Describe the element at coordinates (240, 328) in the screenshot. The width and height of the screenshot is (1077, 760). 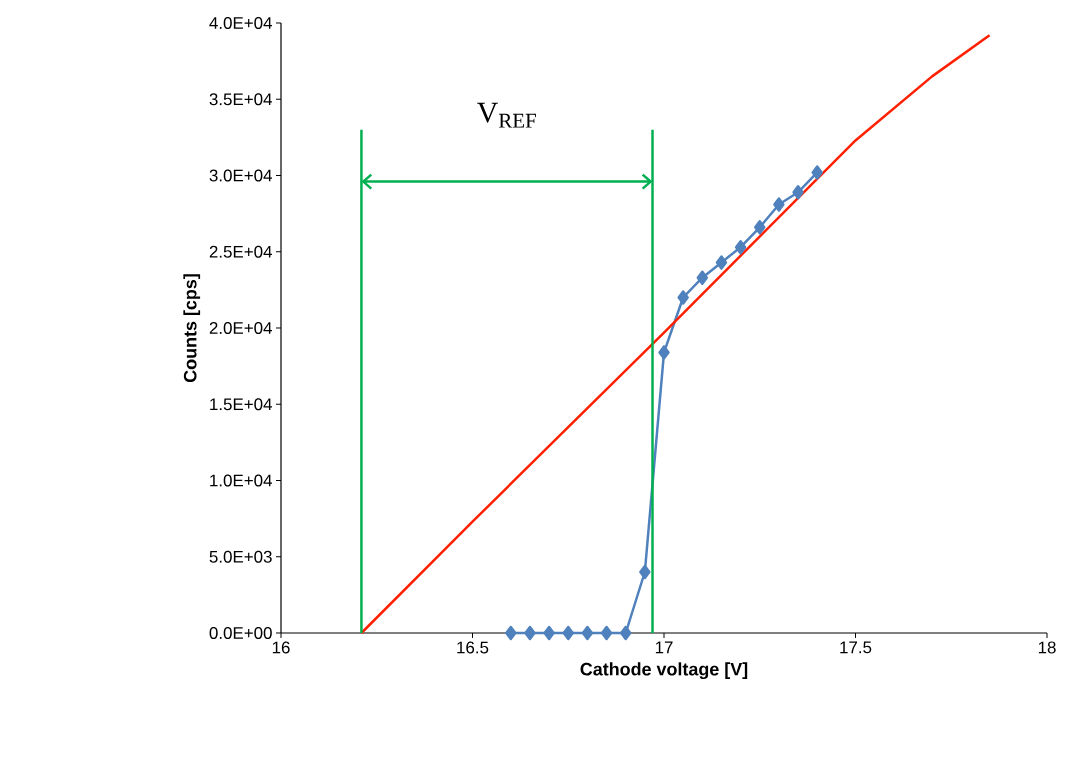
I see `y-tick-label: 2.0E+04` at that location.